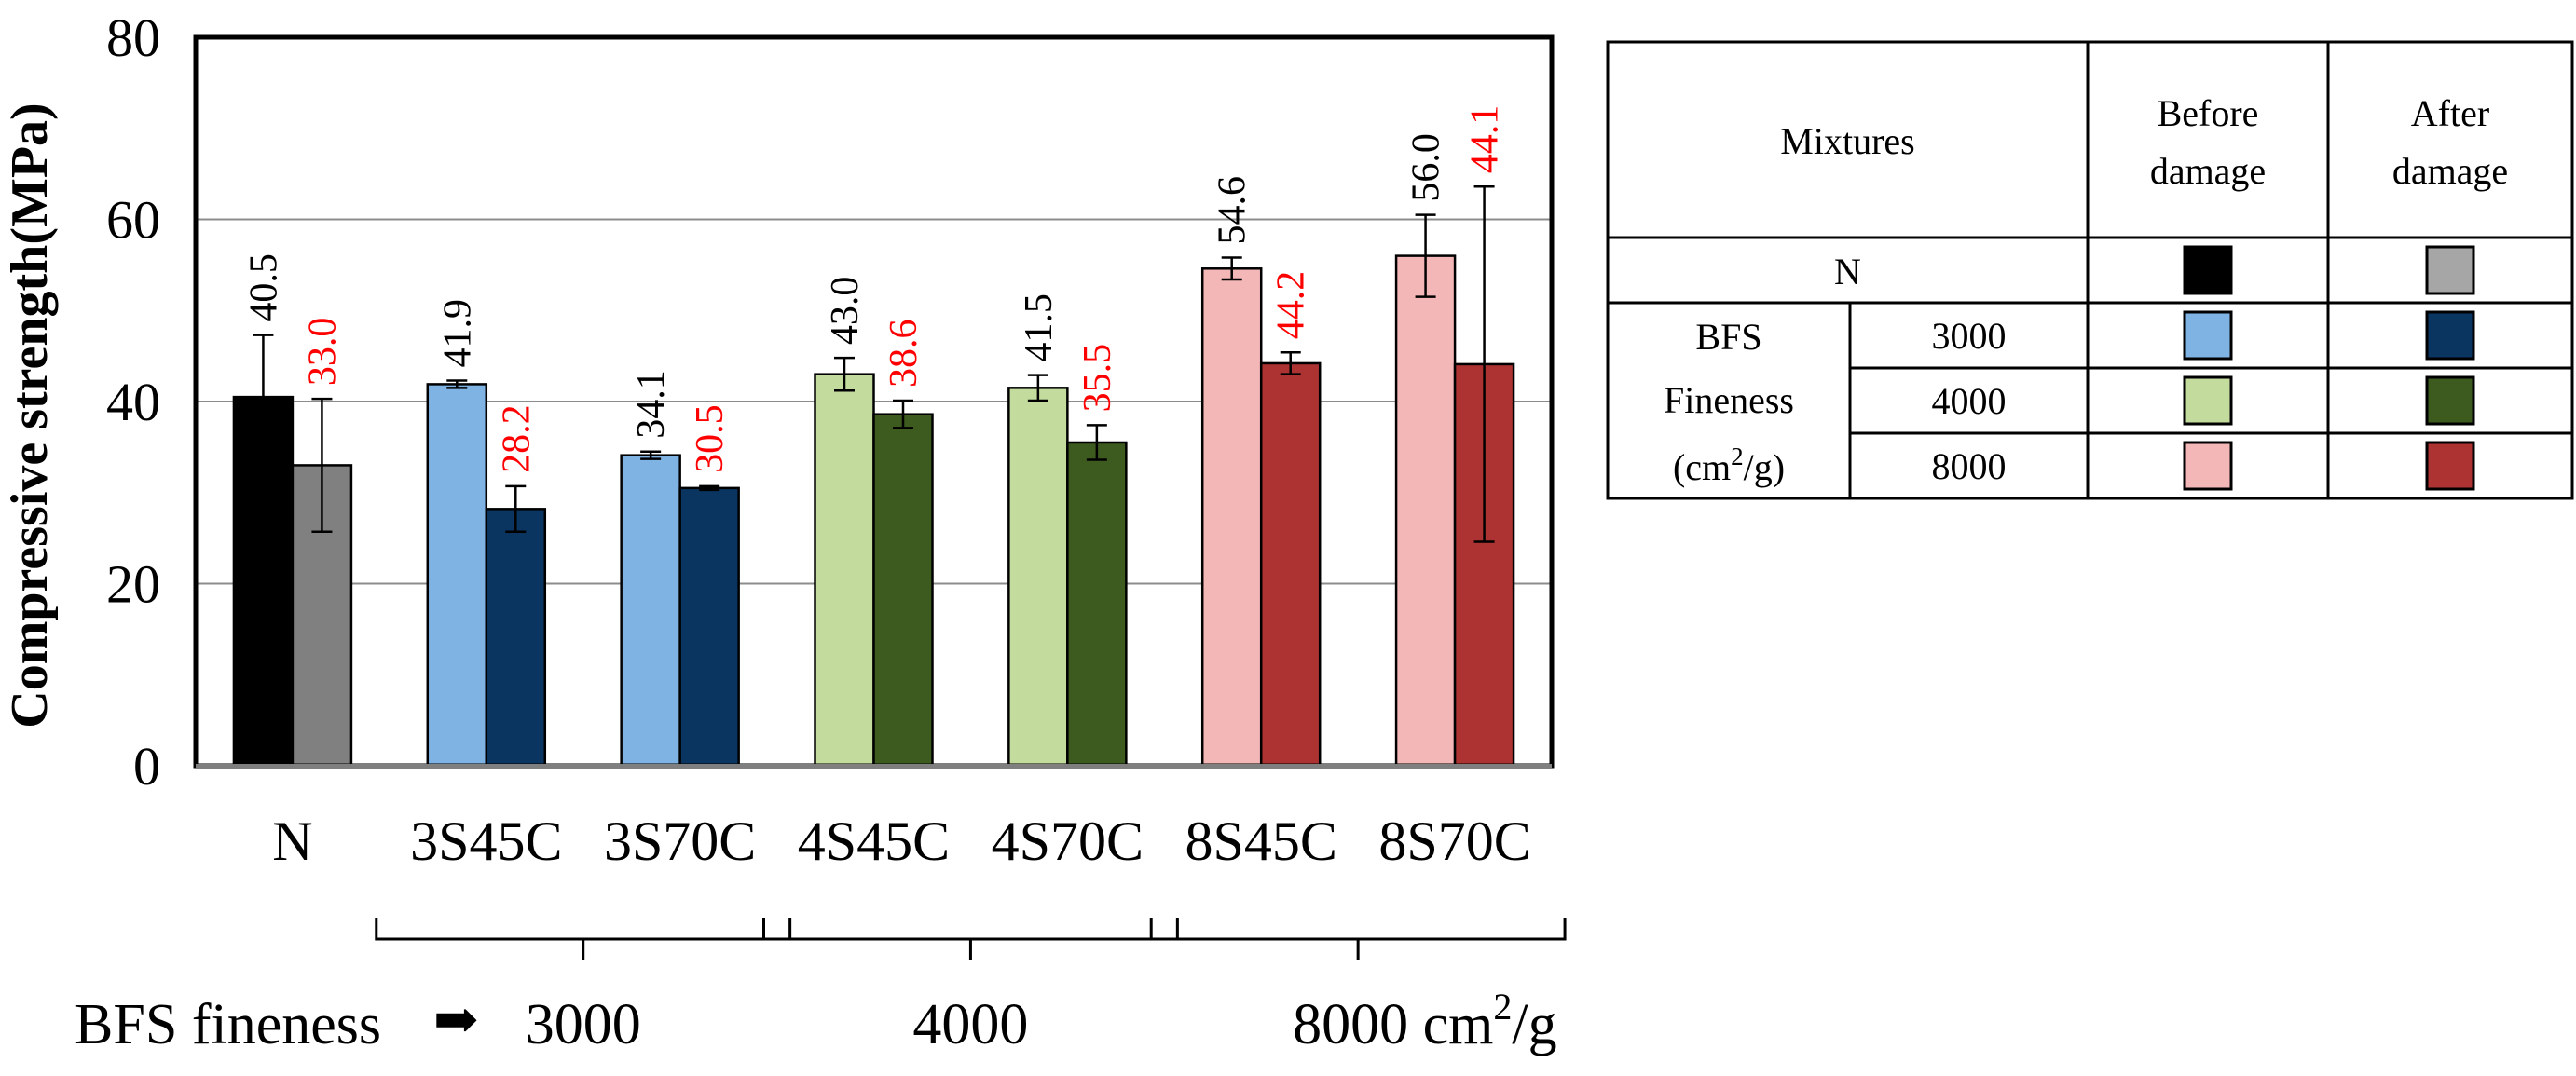  I want to click on y-tick-label: 80, so click(133, 38).